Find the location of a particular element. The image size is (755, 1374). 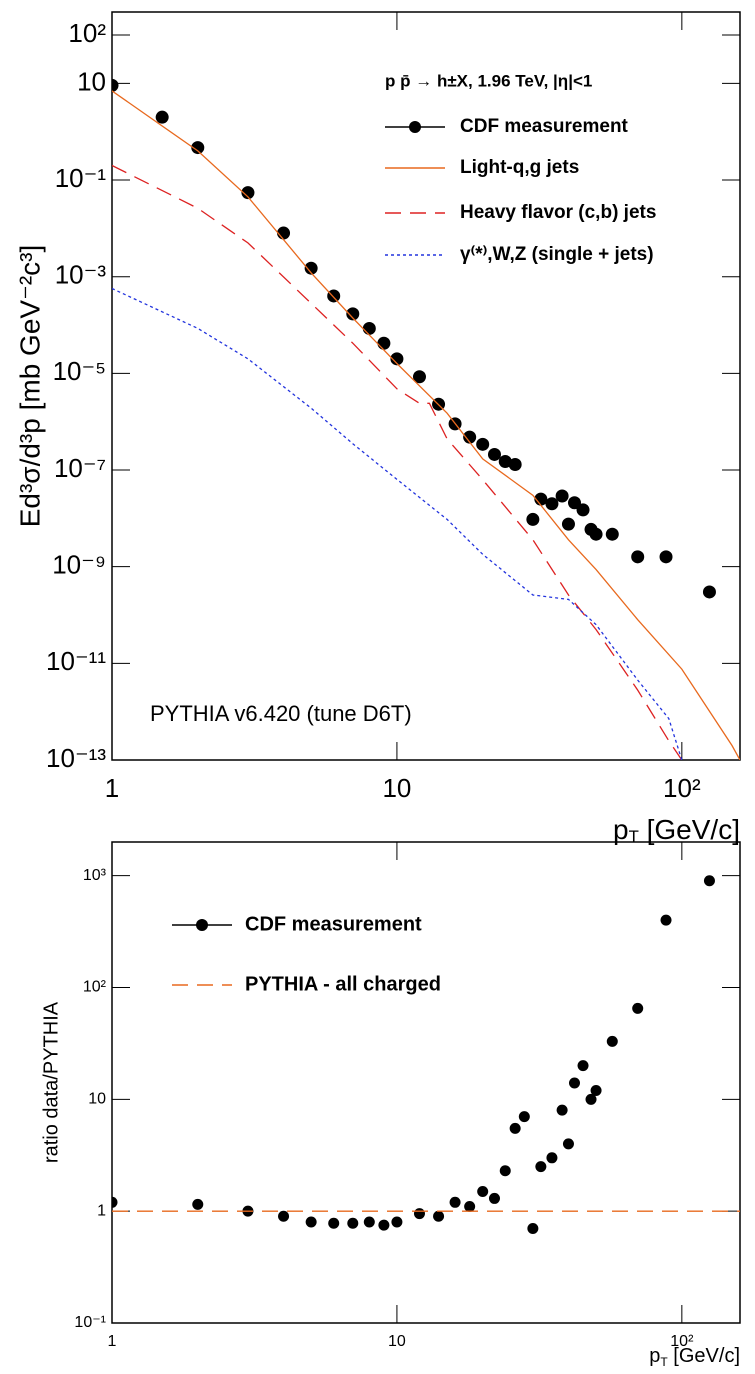

y-axis-label: ratio data/PYTHIA is located at coordinates (51, 1082).